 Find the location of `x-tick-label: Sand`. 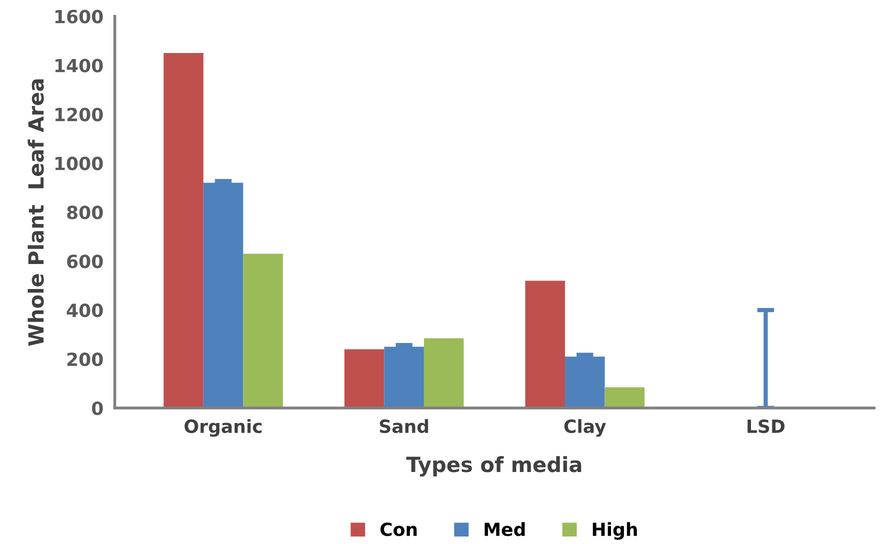

x-tick-label: Sand is located at coordinates (404, 426).